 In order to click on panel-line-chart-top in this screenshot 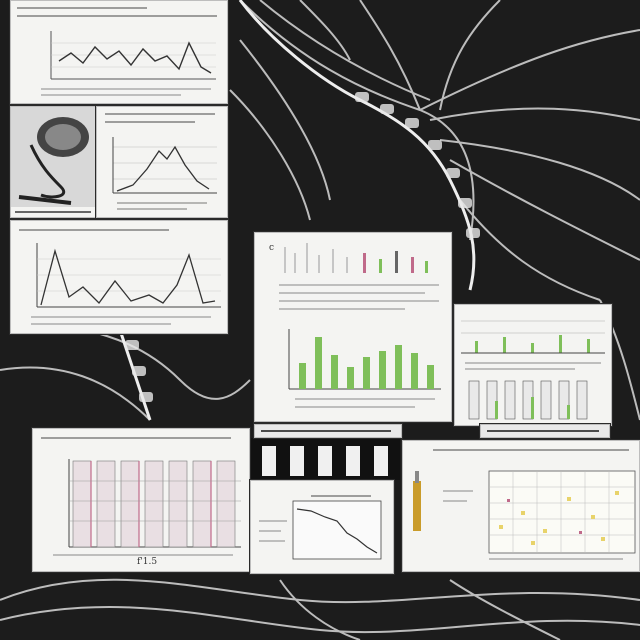, I will do `click(119, 52)`.